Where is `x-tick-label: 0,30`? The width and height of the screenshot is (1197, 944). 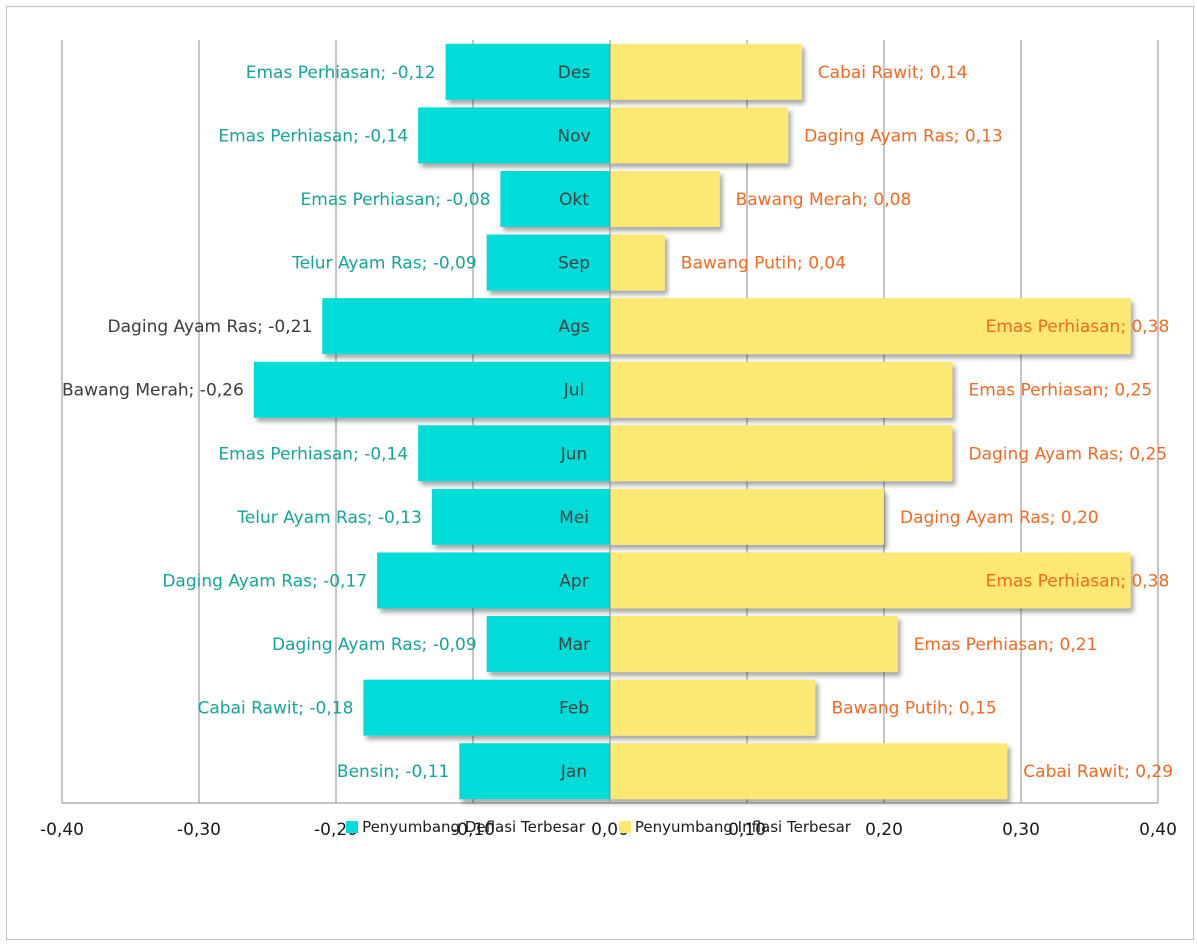
x-tick-label: 0,30 is located at coordinates (1021, 830).